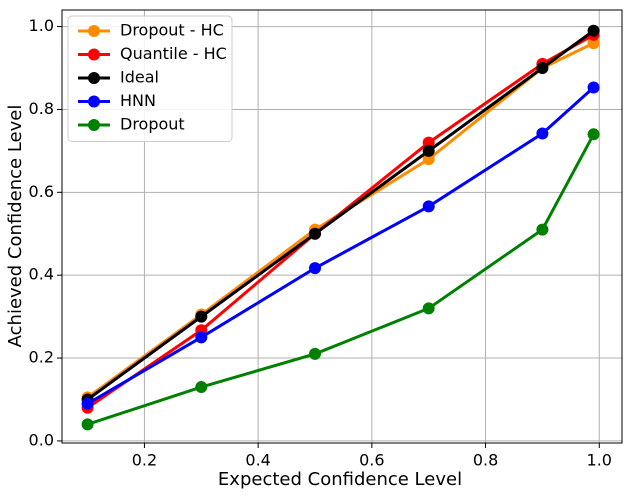  I want to click on legend-label: Dropout, so click(152, 124).